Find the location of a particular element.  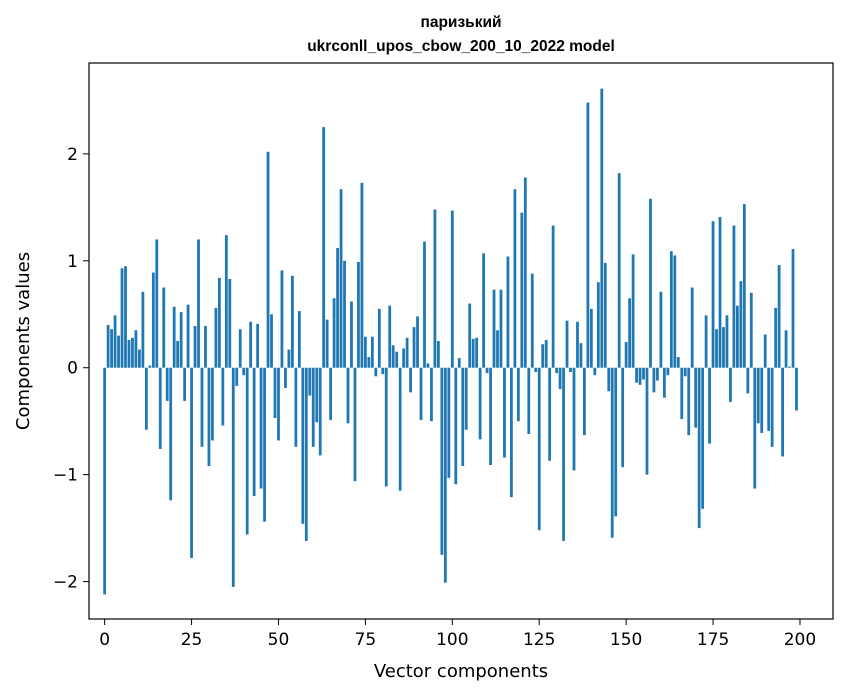

x-axis-ticks: 0 25 50 75 100 125 150 175 200 is located at coordinates (457, 634).